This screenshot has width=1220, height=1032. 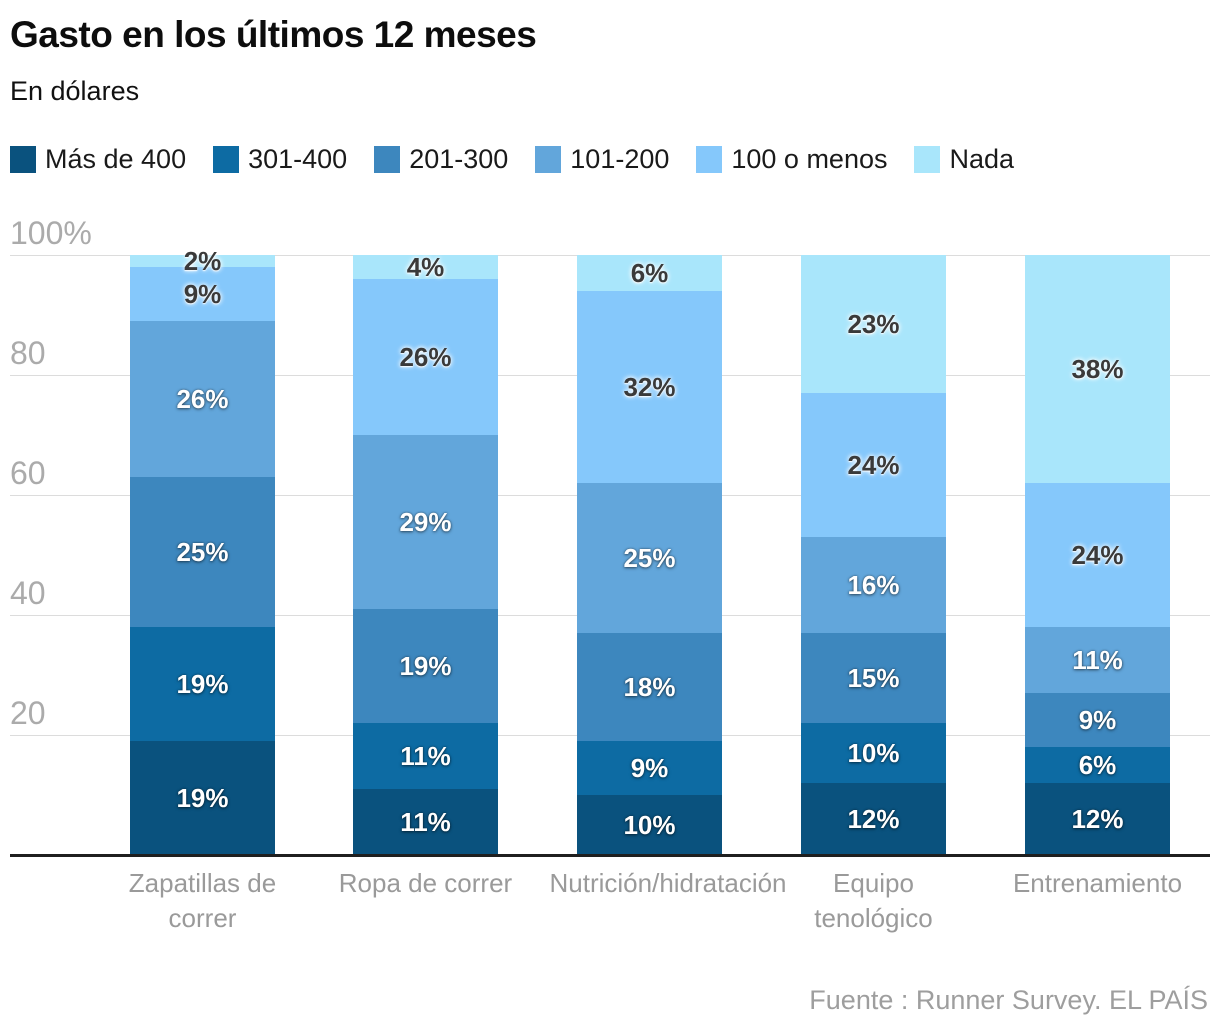 I want to click on legend-item: 301-400, so click(x=280, y=159).